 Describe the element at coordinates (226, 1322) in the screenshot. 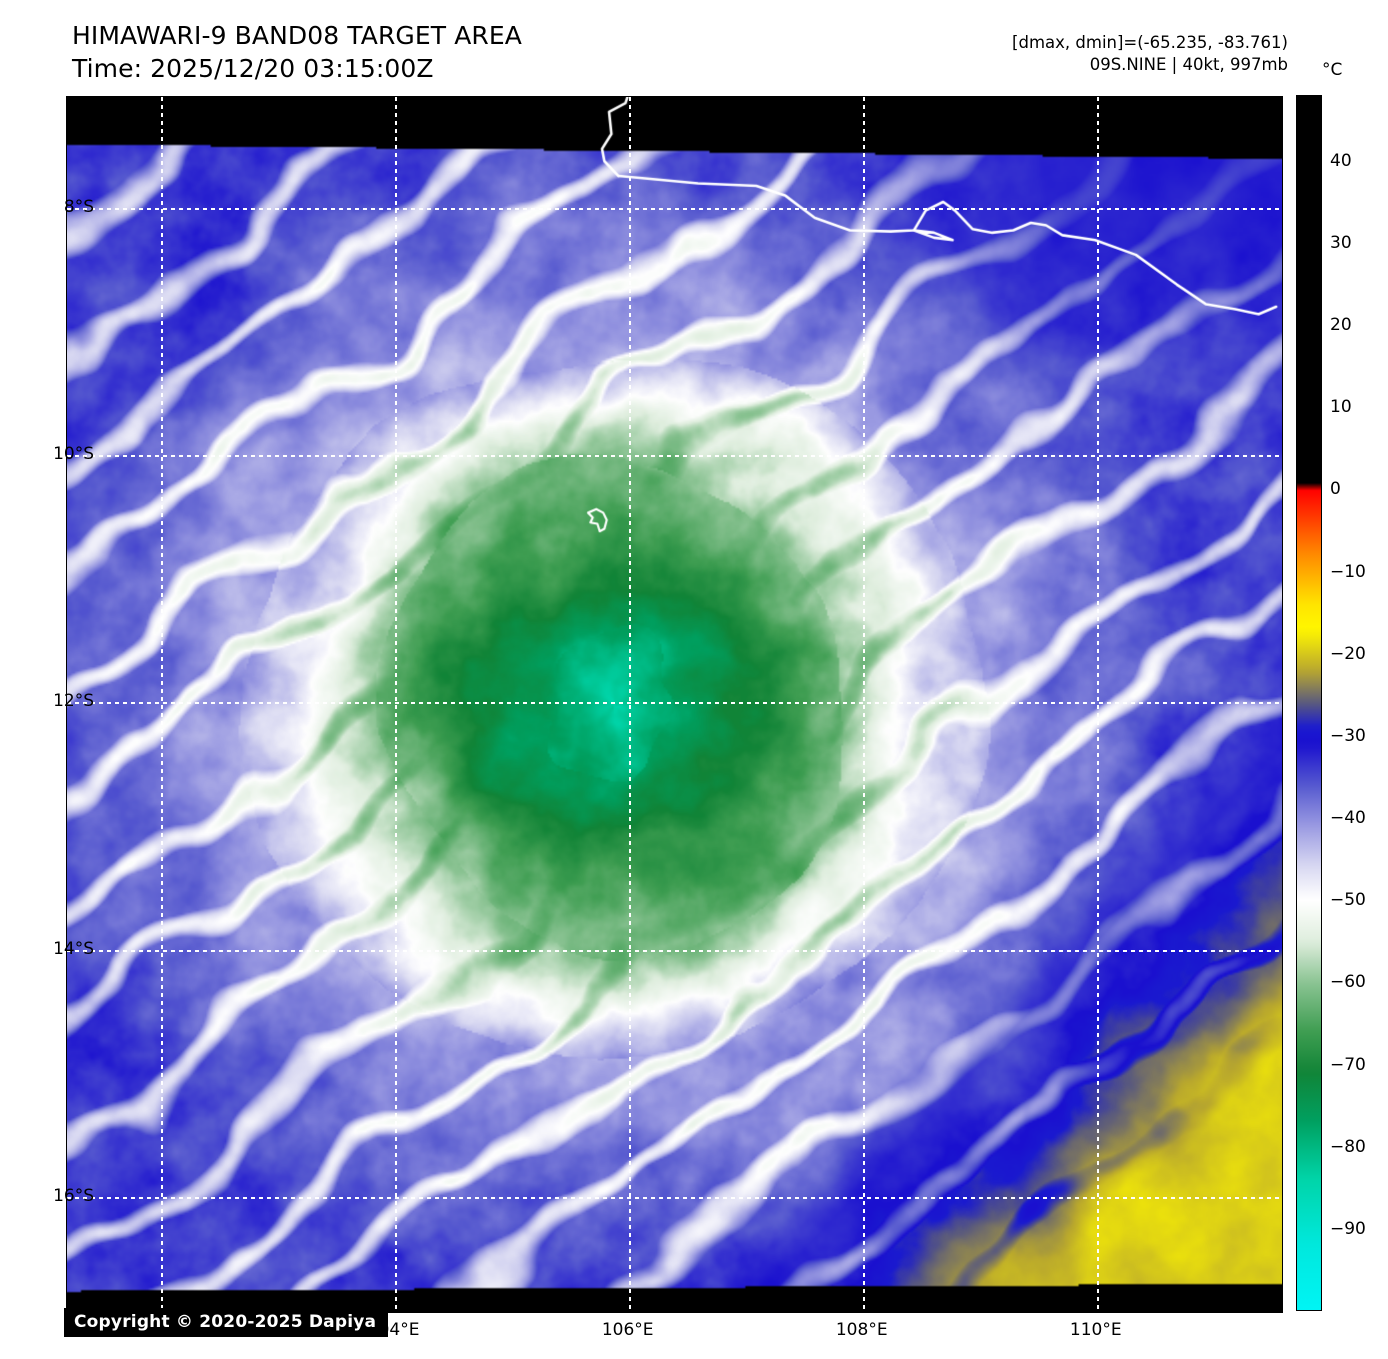

I see `copyright-watermark: Copyright © 2020-2025 Dapiya` at that location.